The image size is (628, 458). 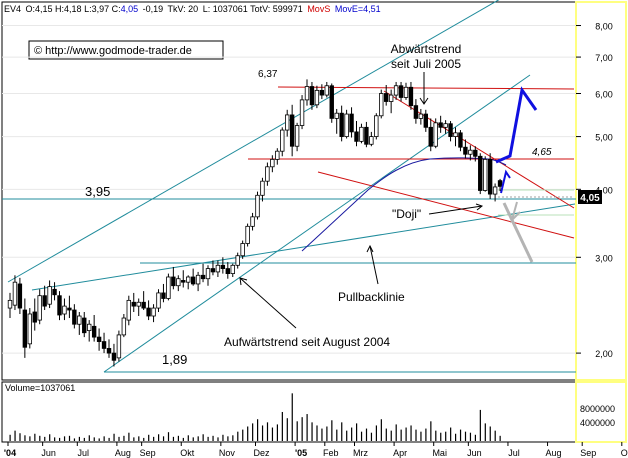 I want to click on x-tick-label: Dez, so click(x=261, y=453).